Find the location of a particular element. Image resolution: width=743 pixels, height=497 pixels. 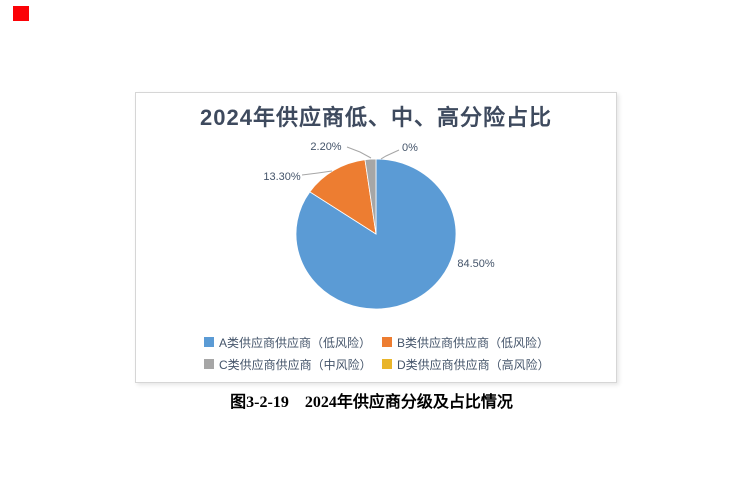

data-label-c: 2.20% is located at coordinates (326, 147).